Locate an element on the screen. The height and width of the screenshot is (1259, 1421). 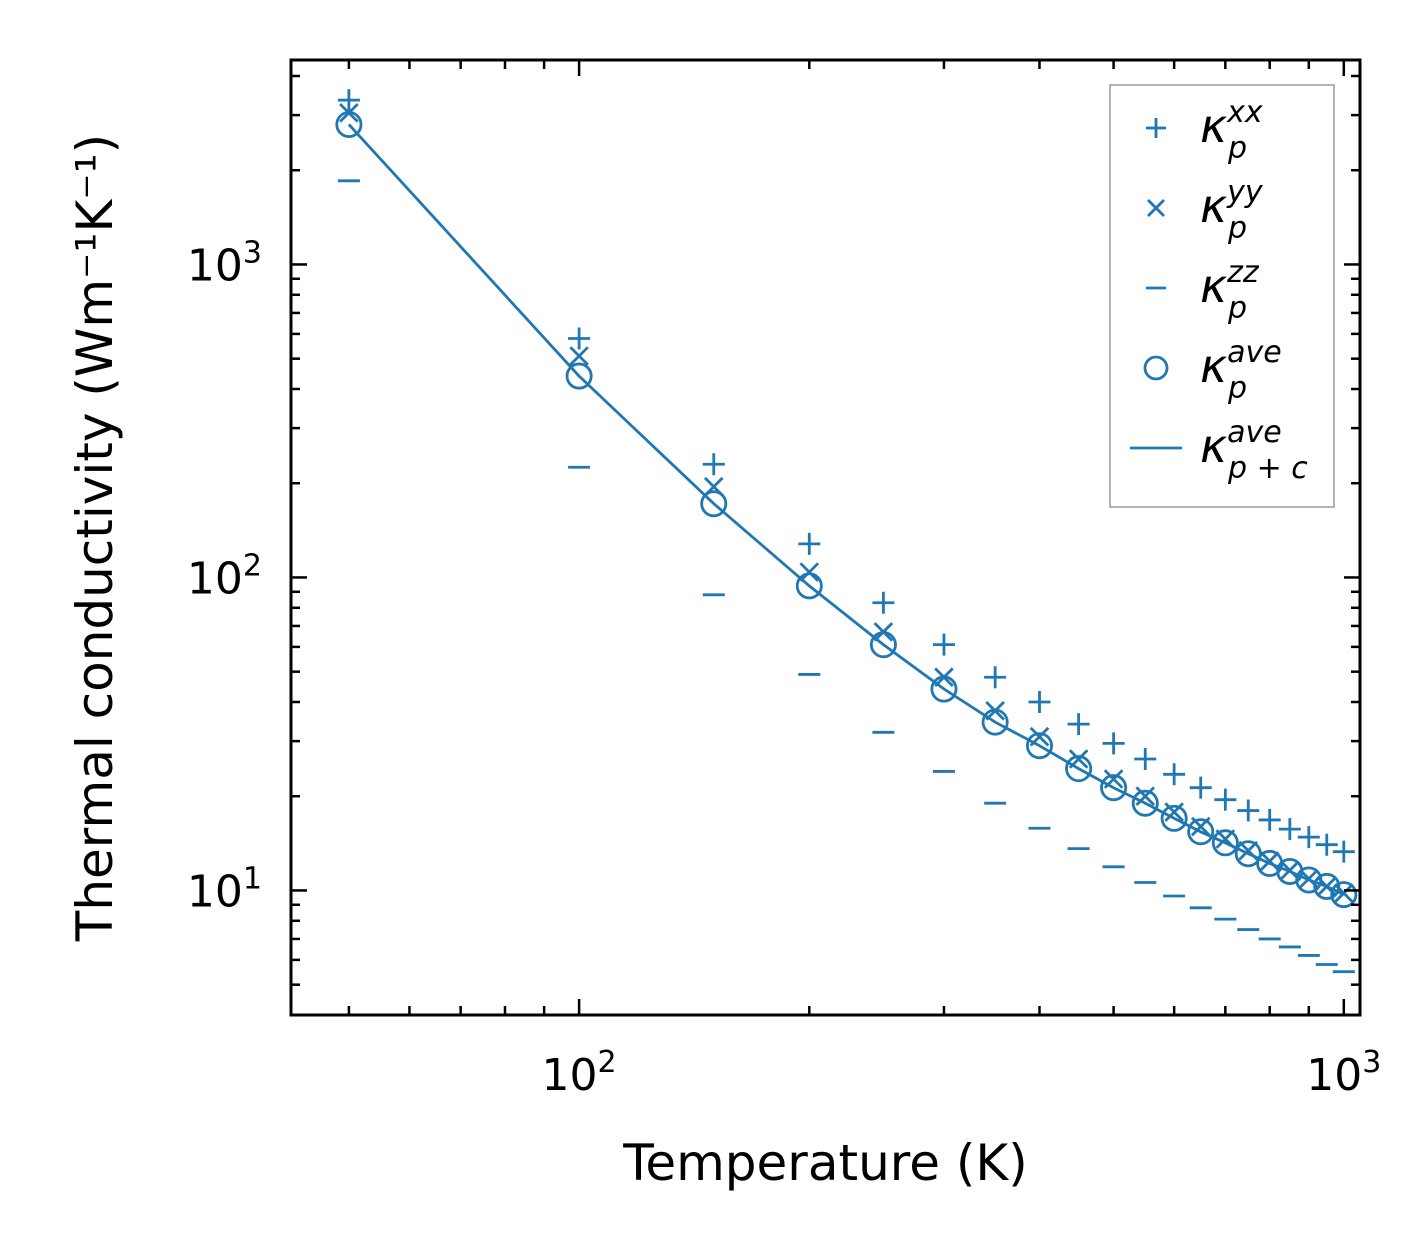
legend-entry-ave: κave p is located at coordinates (1212, 370).